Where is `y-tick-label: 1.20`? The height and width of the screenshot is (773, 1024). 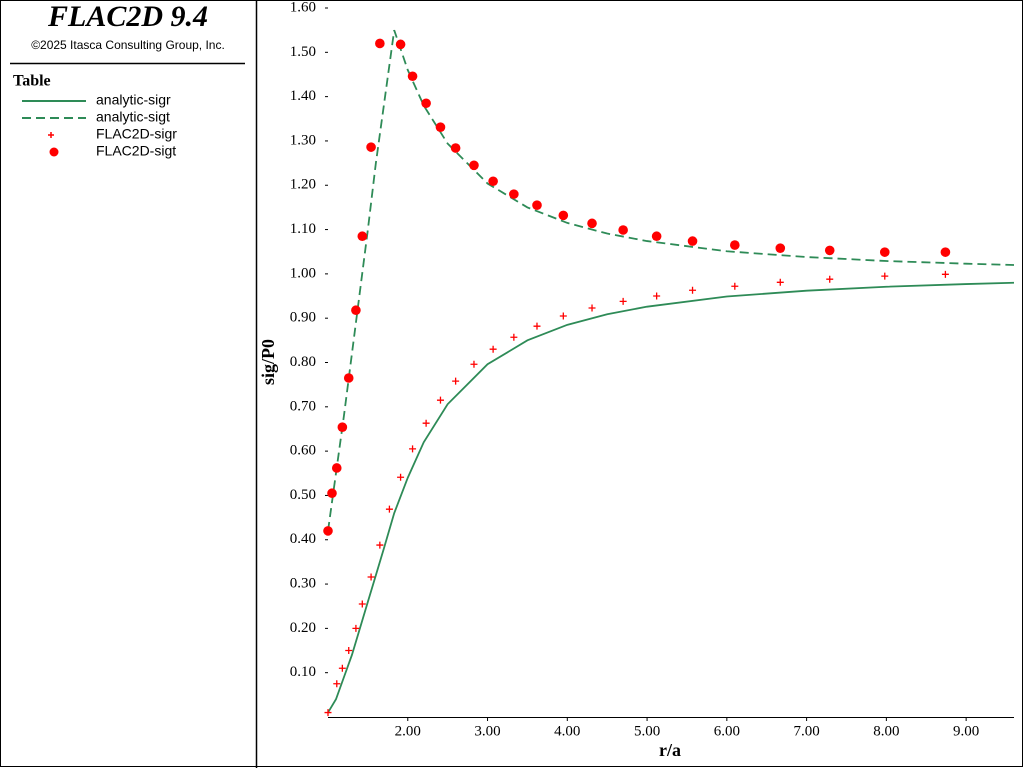
y-tick-label: 1.20 is located at coordinates (303, 185).